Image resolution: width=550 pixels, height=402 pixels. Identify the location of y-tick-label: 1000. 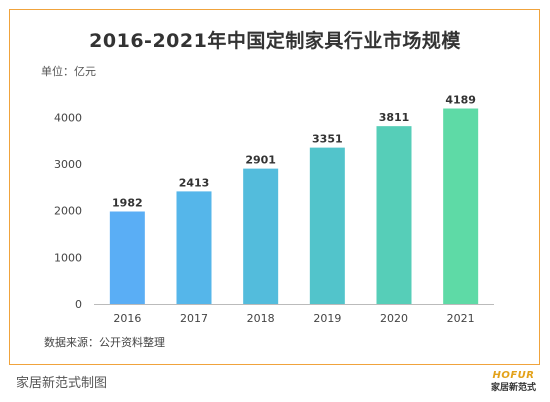
(68, 257).